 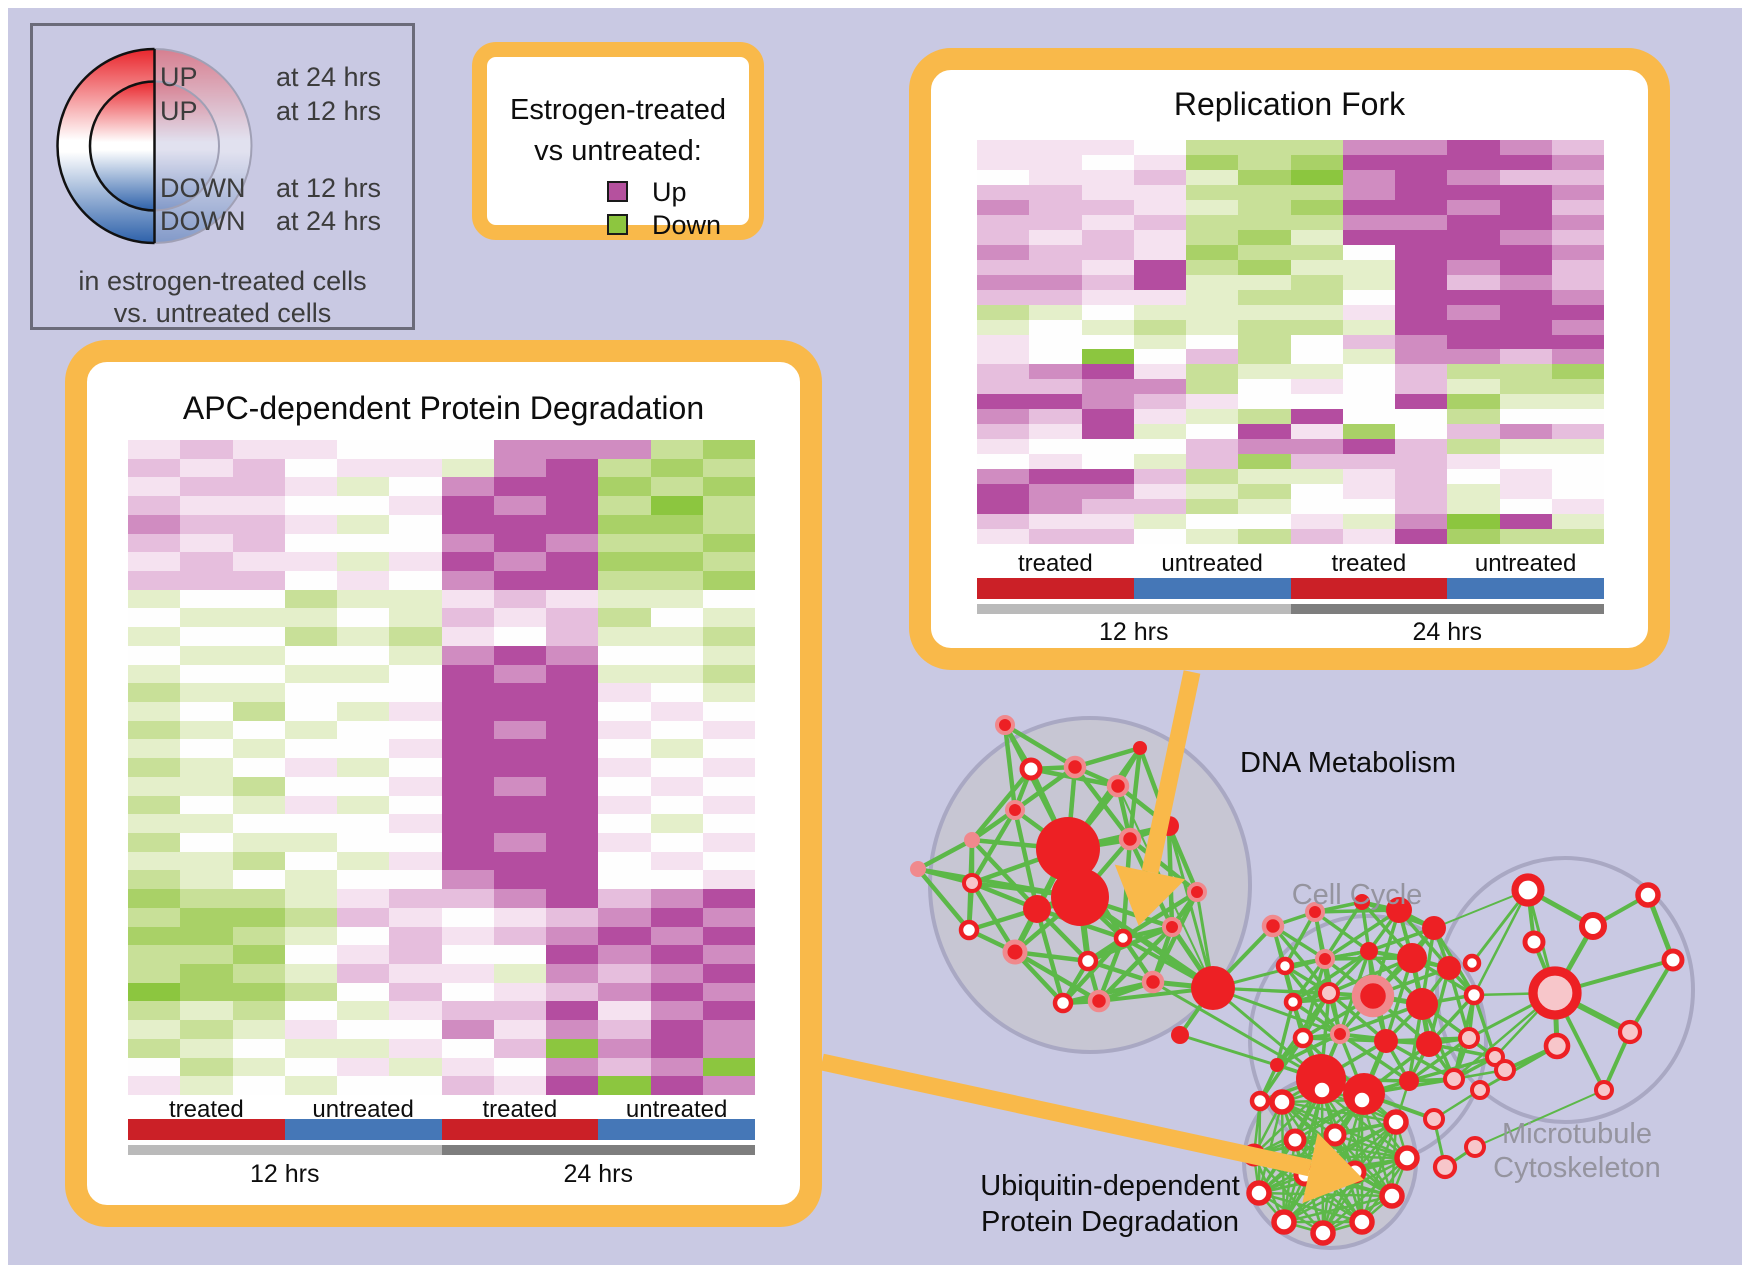 What do you see at coordinates (222, 281) in the screenshot?
I see `legend-note-line1: in estrogen-treated cells` at bounding box center [222, 281].